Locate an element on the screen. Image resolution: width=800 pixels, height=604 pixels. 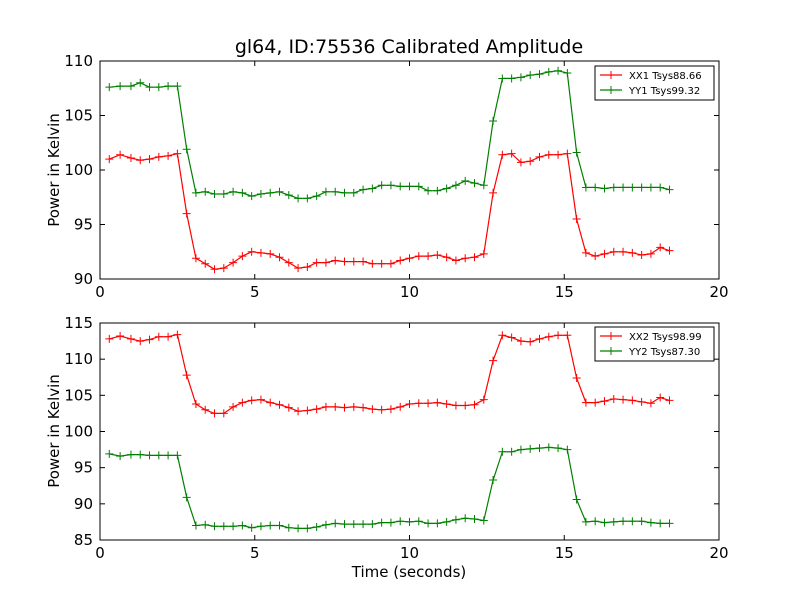
top-y-axis-label: Power in Kelvin is located at coordinates (54, 170).